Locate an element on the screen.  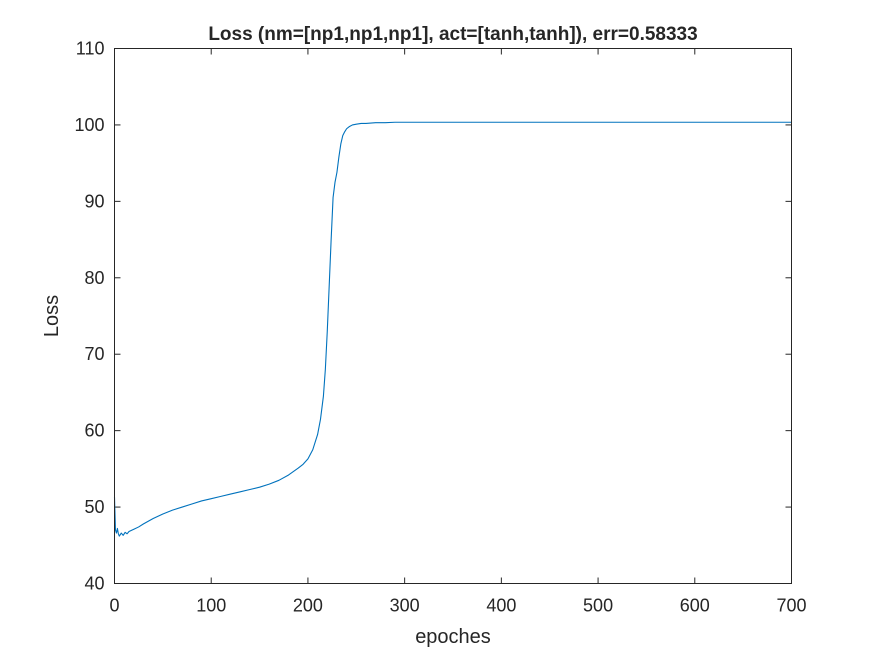
x-tick-label: 700 is located at coordinates (791, 606).